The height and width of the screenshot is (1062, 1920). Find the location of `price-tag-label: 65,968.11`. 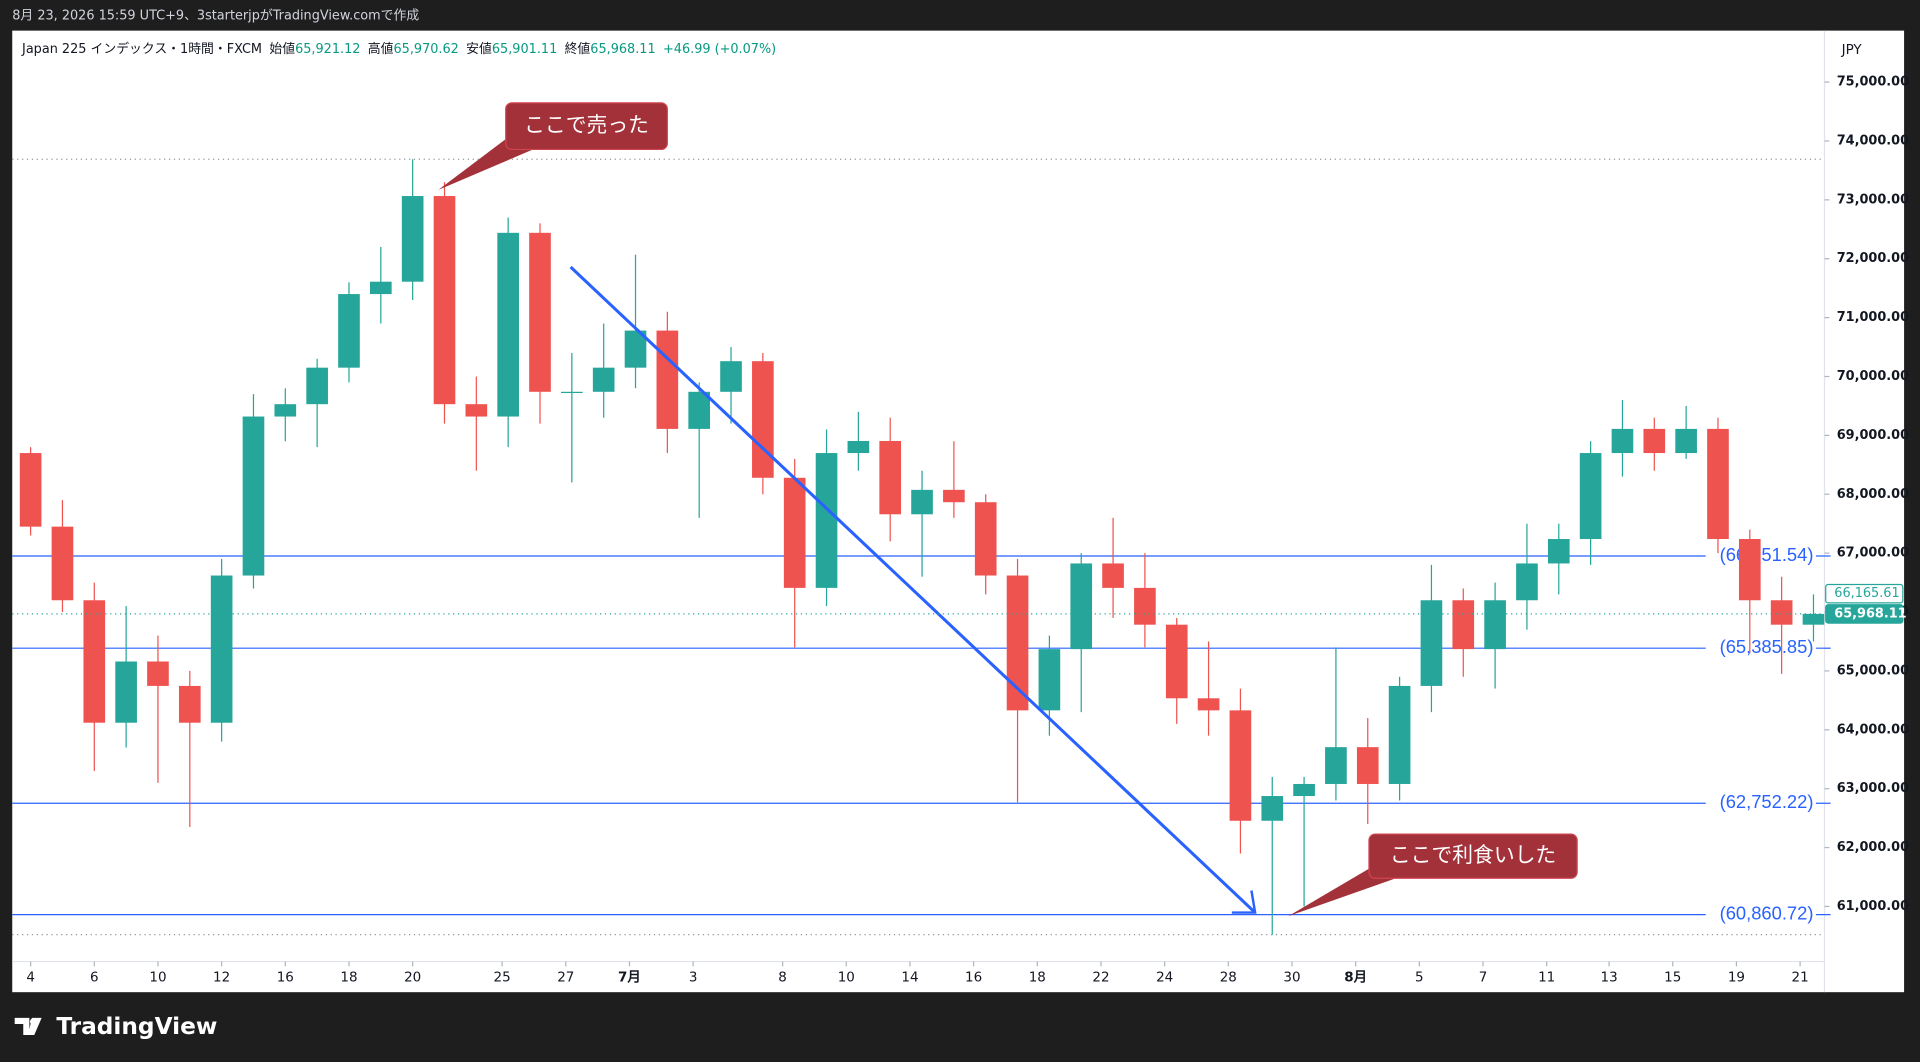

price-tag-label: 65,968.11 is located at coordinates (1870, 613).